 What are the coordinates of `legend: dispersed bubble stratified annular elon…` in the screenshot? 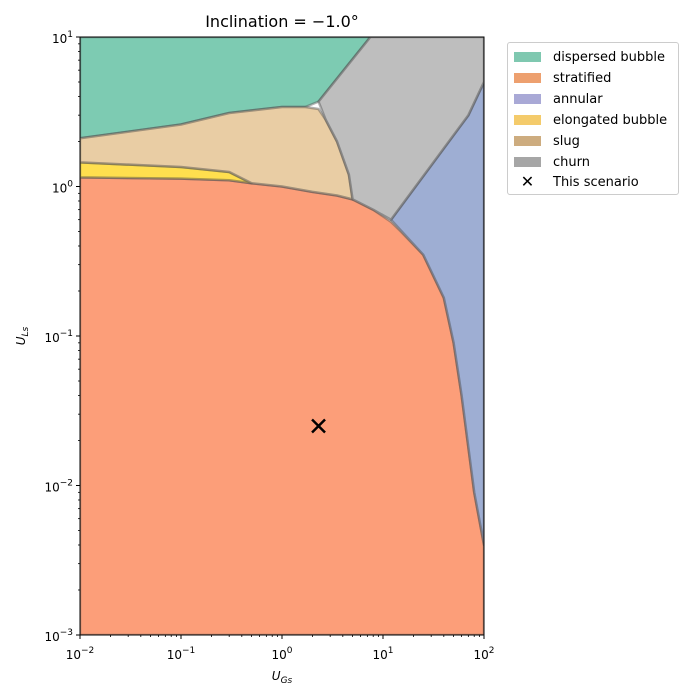 It's located at (593, 118).